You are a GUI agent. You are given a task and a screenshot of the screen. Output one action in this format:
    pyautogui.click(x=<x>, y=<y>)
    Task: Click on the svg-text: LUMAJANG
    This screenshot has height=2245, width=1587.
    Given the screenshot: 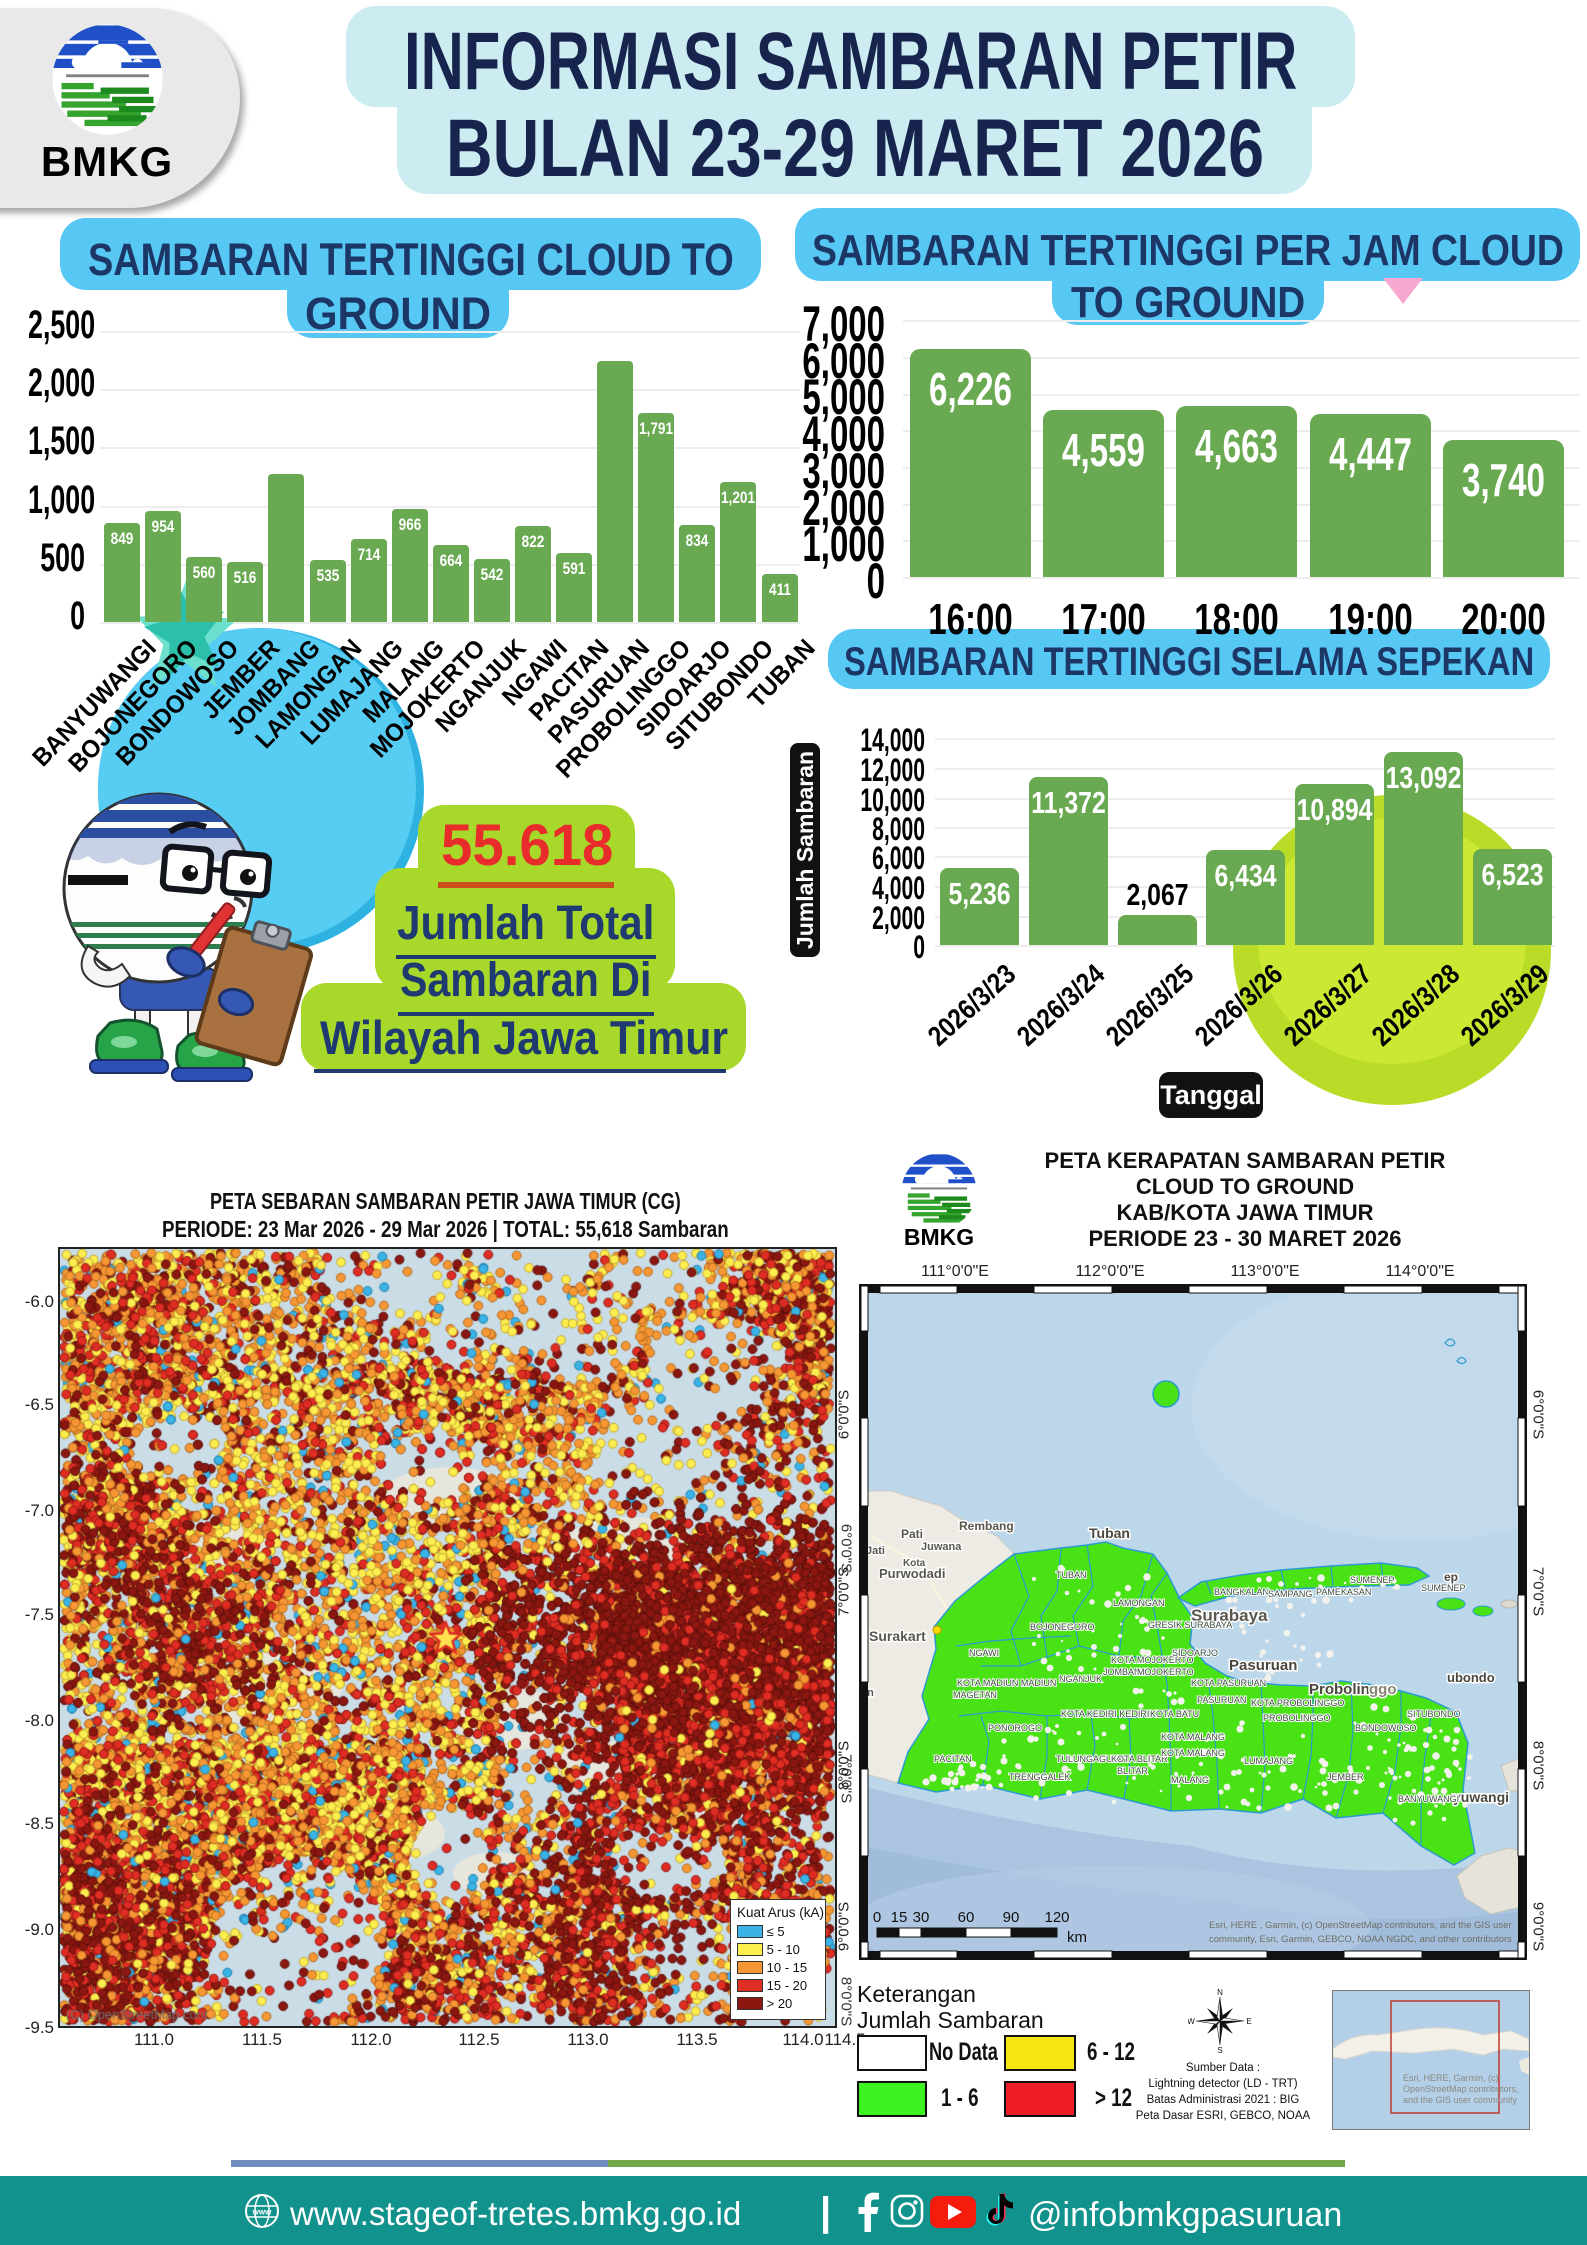 What is the action you would take?
    pyautogui.click(x=1268, y=1761)
    